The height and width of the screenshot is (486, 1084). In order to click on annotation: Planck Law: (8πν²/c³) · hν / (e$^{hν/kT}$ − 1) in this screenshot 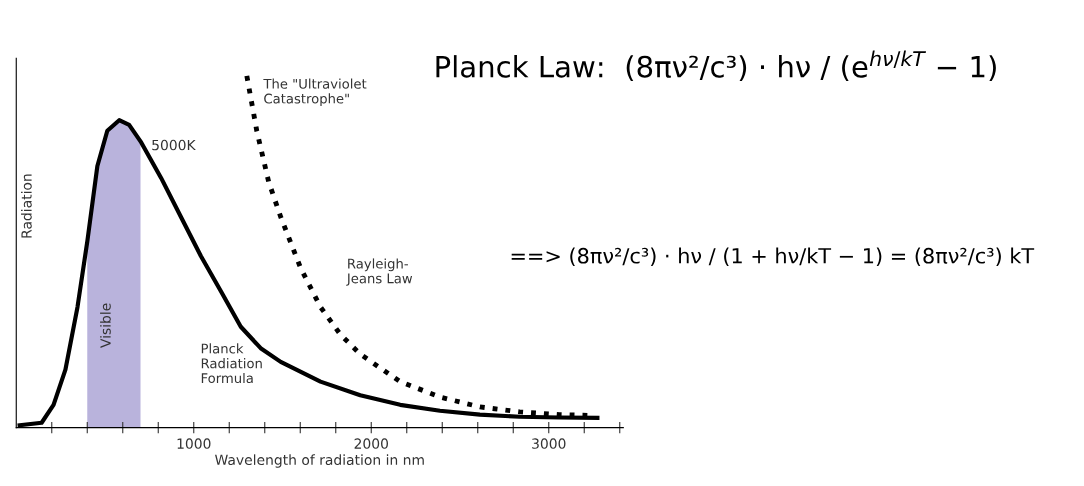, I will do `click(716, 66)`.